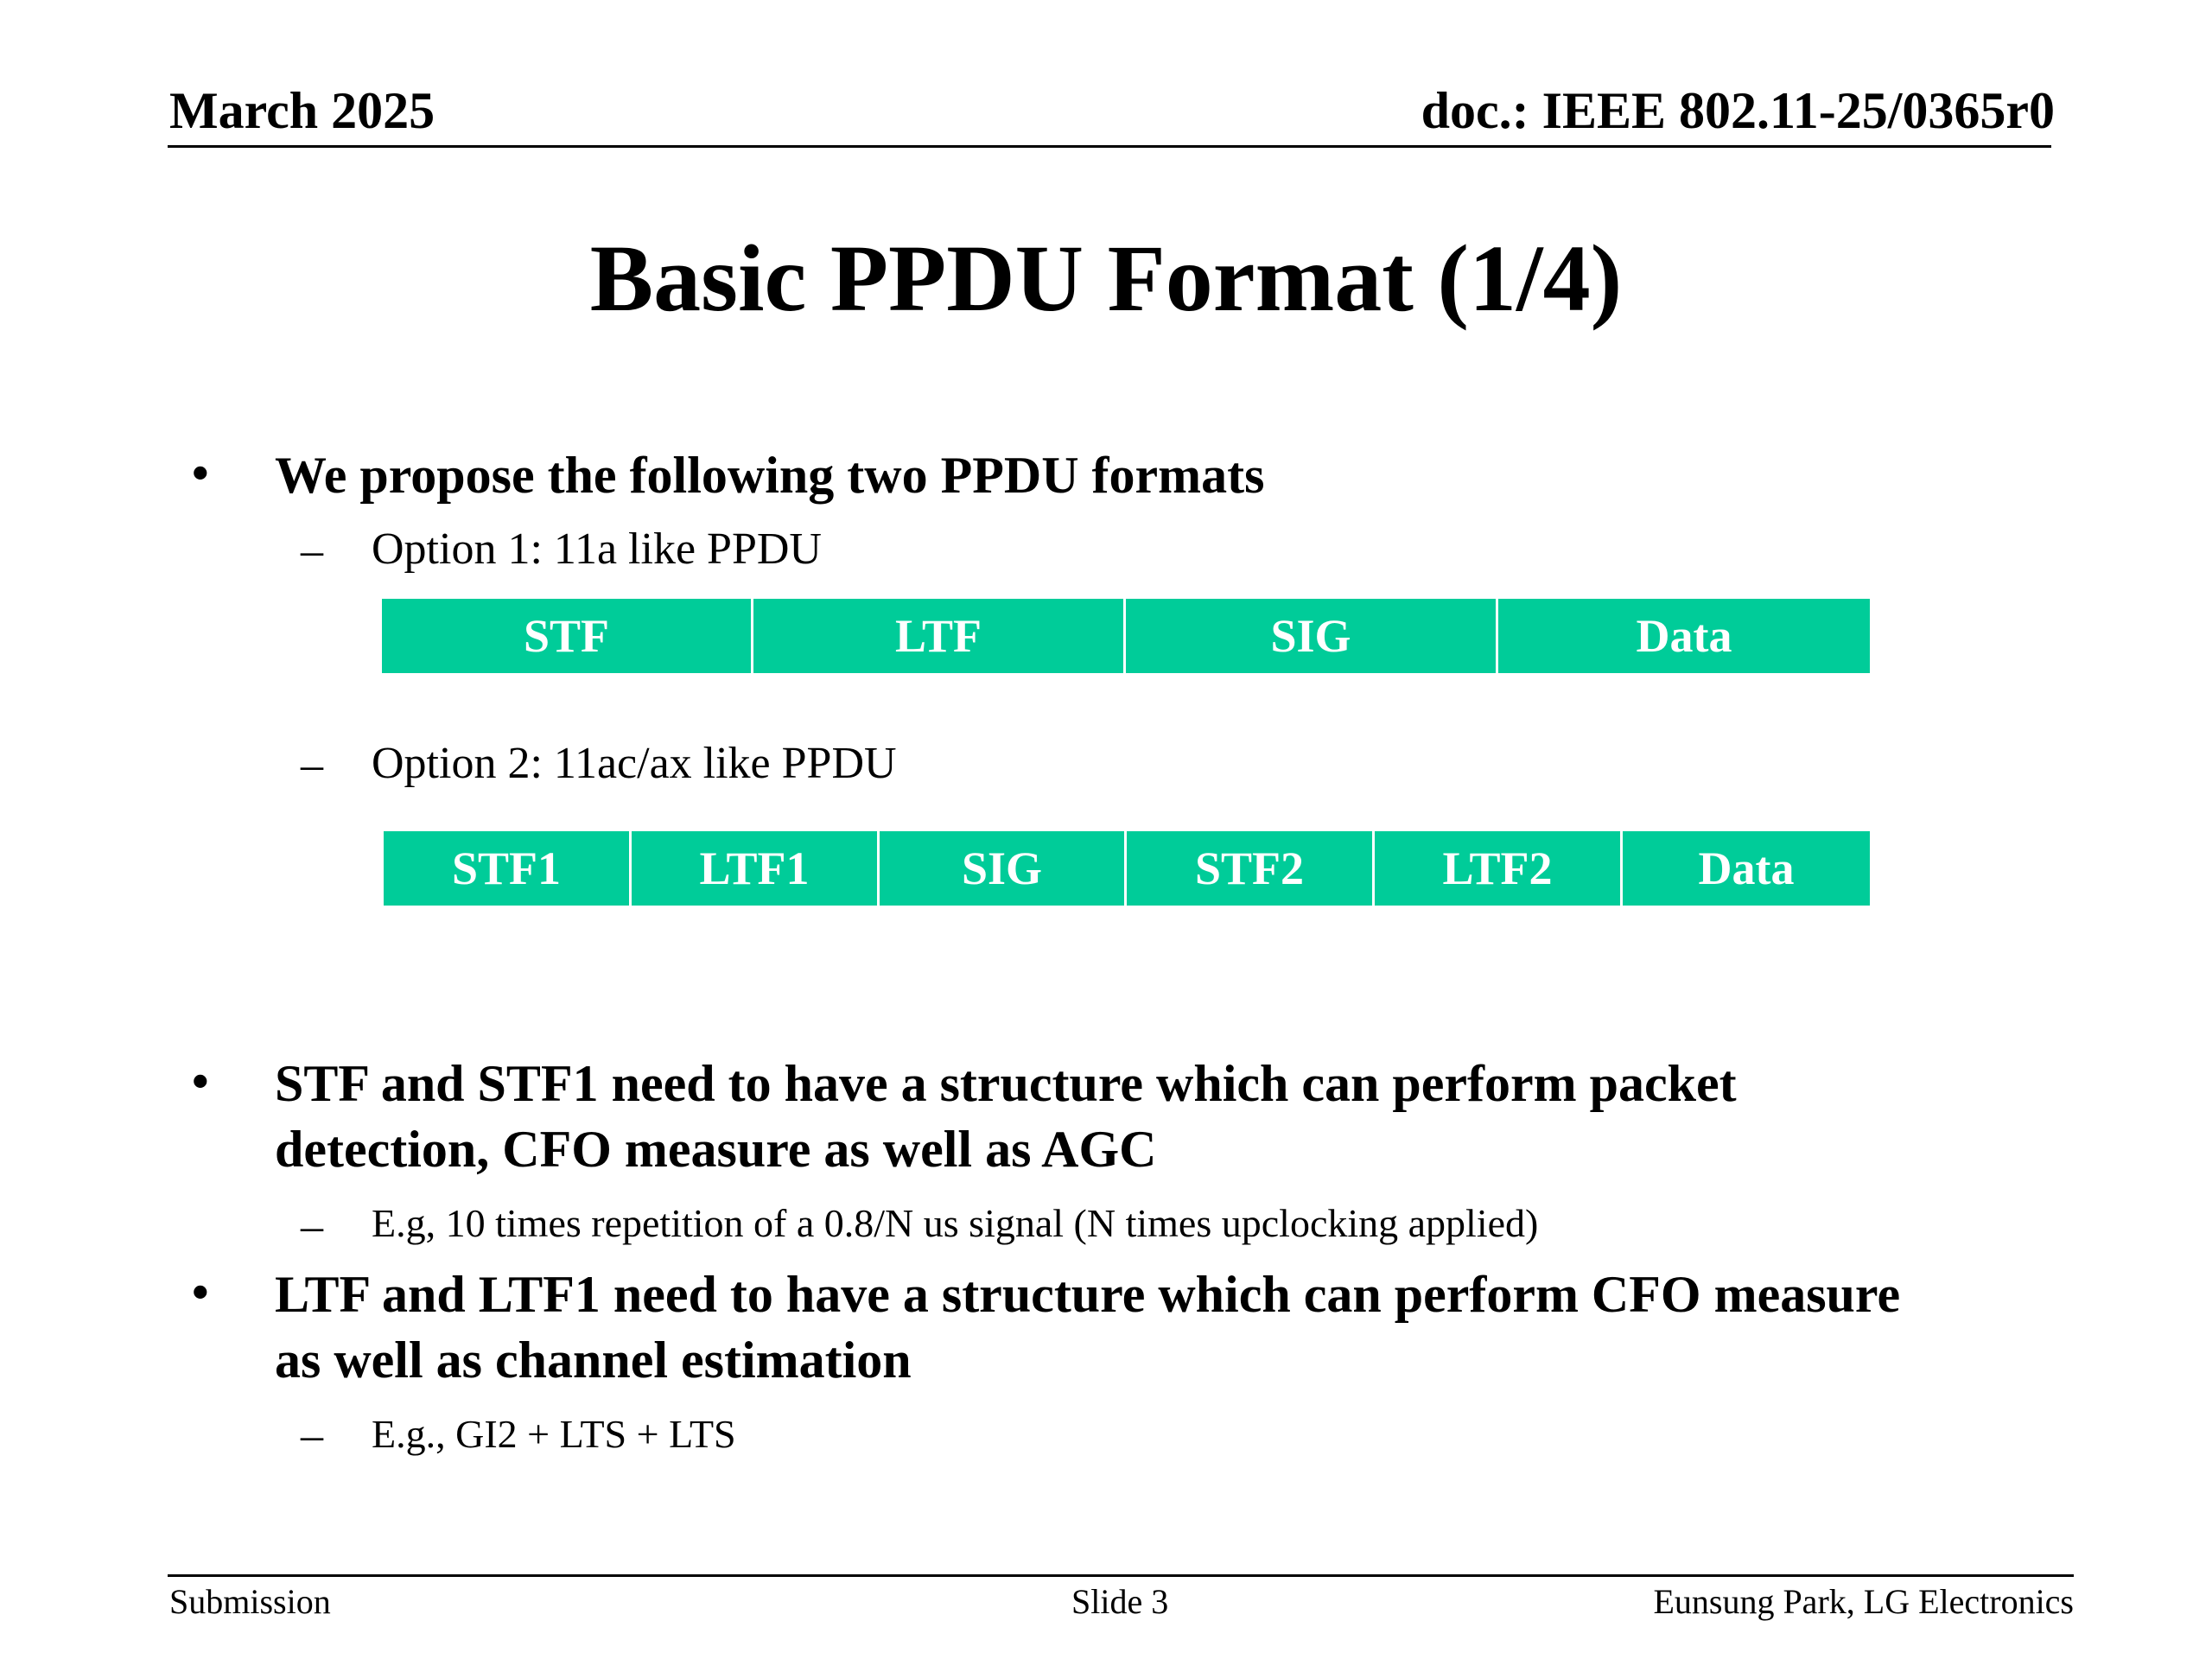 This screenshot has width=2212, height=1659. What do you see at coordinates (1251, 868) in the screenshot?
I see `ppdu-field: STF2` at bounding box center [1251, 868].